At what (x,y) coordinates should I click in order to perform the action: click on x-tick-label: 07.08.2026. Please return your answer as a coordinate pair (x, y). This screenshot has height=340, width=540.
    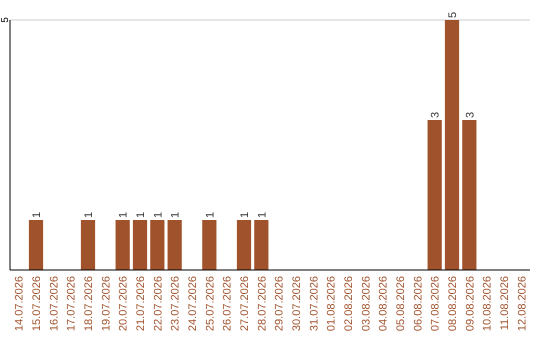
    Looking at the image, I should click on (436, 304).